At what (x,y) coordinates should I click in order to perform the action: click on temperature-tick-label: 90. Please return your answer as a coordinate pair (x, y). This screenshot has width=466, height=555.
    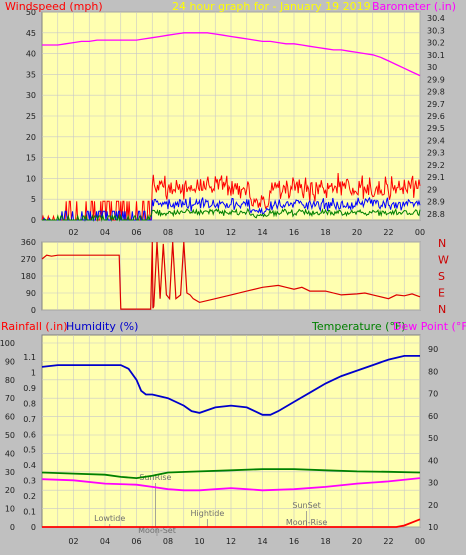
    Looking at the image, I should click on (433, 349).